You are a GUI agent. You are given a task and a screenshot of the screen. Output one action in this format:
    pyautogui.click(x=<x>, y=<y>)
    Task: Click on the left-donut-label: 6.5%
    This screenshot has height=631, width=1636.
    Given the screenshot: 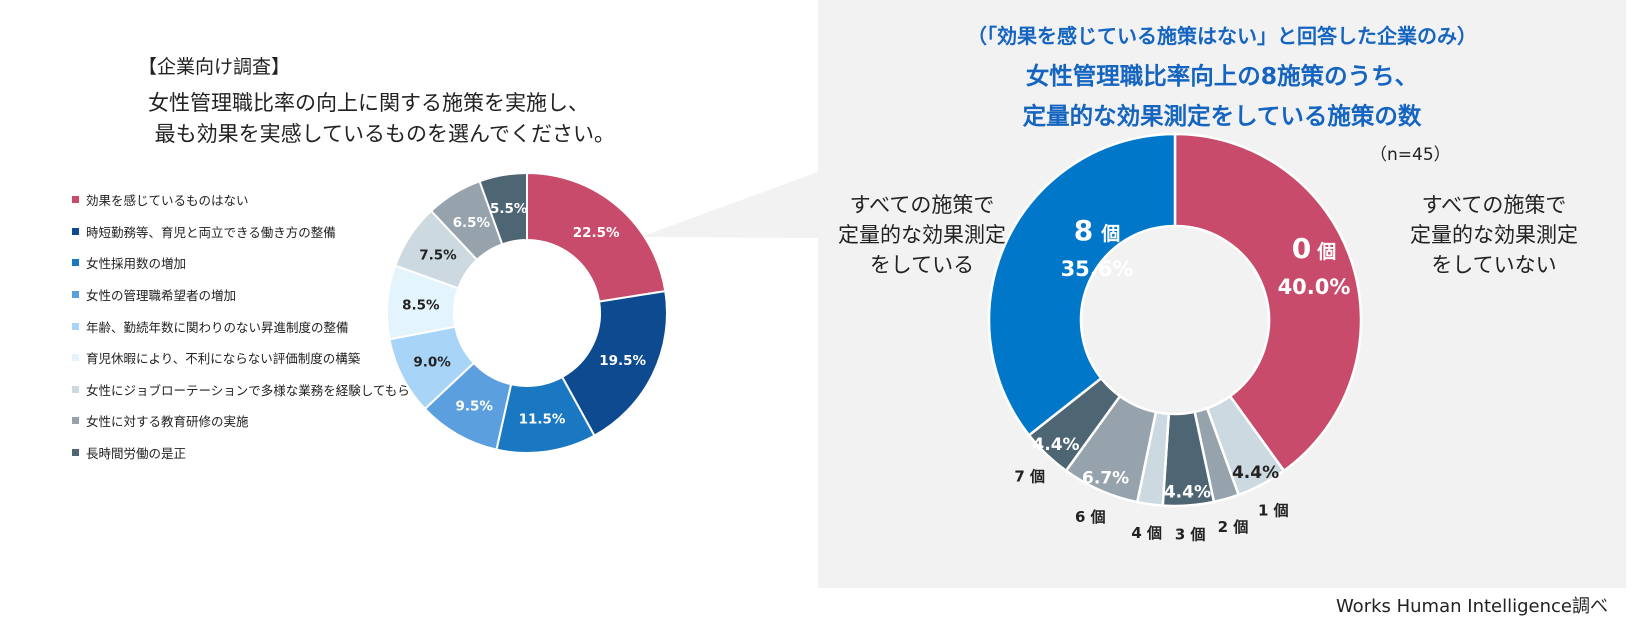 What is the action you would take?
    pyautogui.click(x=472, y=223)
    